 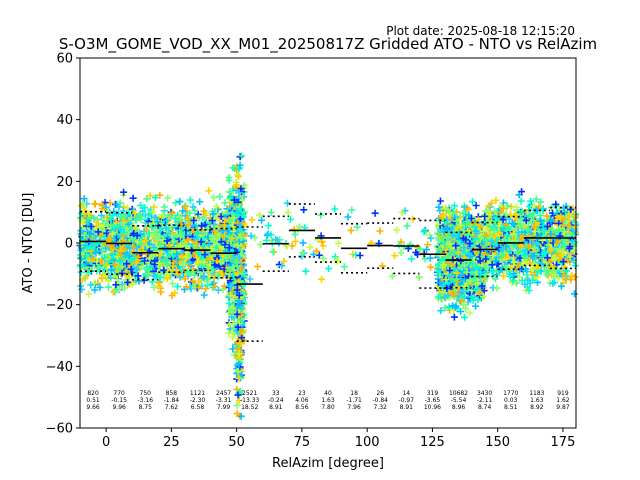 I want to click on y-tick-label: 20, so click(x=64, y=182).